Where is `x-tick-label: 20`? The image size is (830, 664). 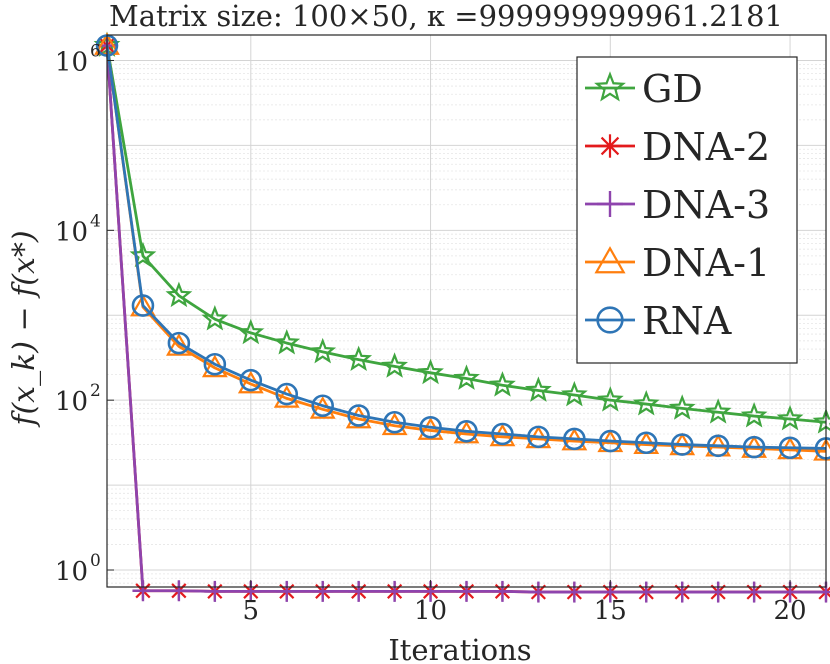 x-tick-label: 20 is located at coordinates (790, 611).